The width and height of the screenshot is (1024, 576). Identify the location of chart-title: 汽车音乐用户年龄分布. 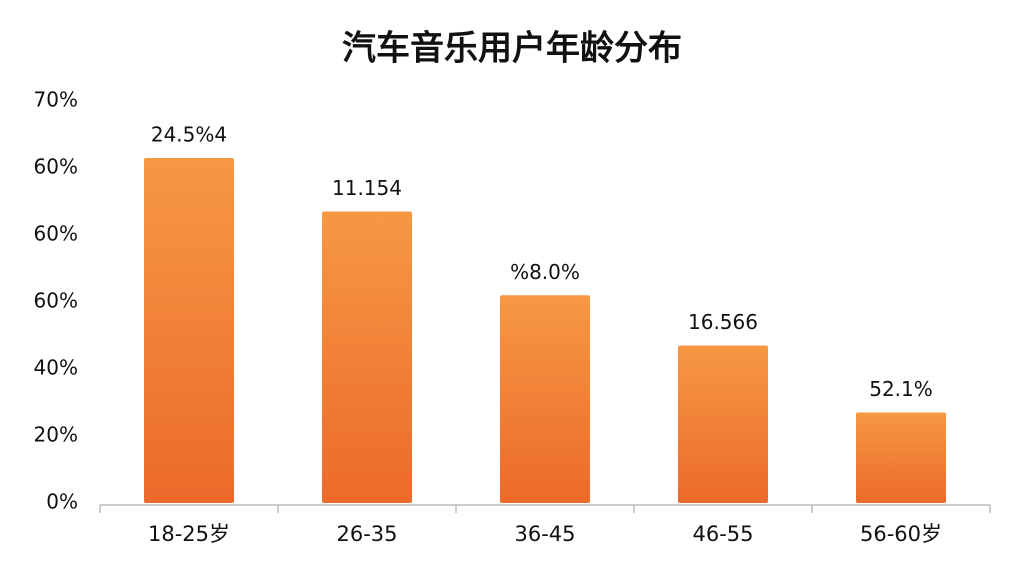
(512, 49).